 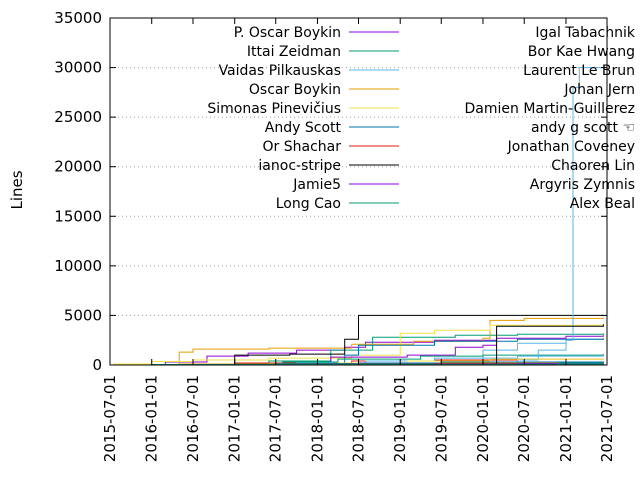 What do you see at coordinates (110, 418) in the screenshot?
I see `x-tick-label: 2015-07-01` at bounding box center [110, 418].